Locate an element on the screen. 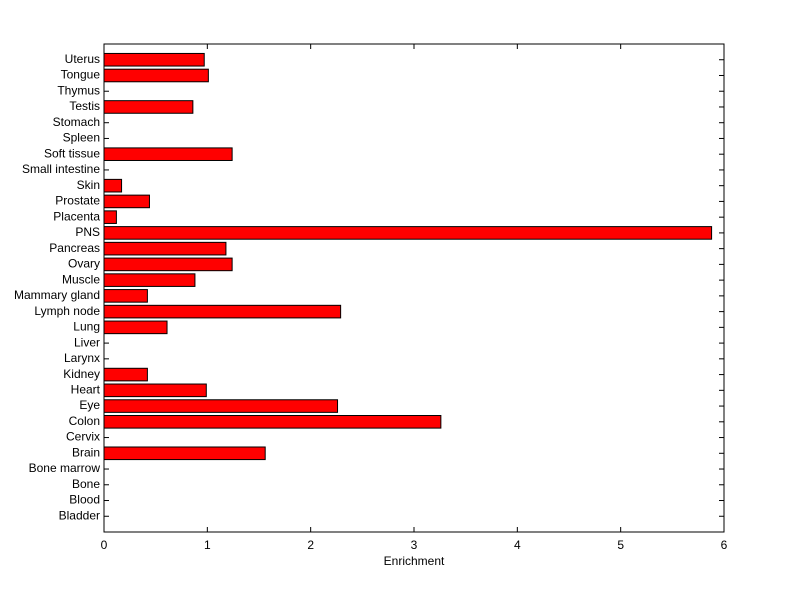 The width and height of the screenshot is (800, 599). y-tick-label: PNS is located at coordinates (87, 232).